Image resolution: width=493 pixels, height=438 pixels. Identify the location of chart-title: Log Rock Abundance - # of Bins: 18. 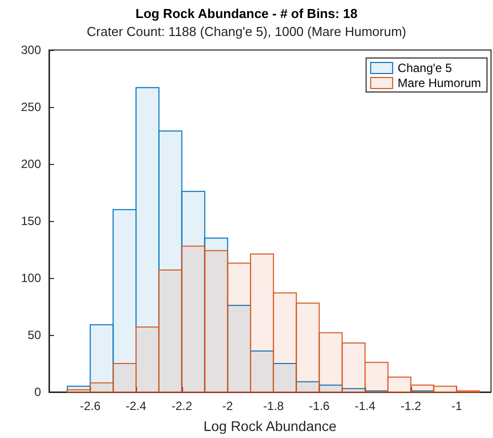
(247, 13).